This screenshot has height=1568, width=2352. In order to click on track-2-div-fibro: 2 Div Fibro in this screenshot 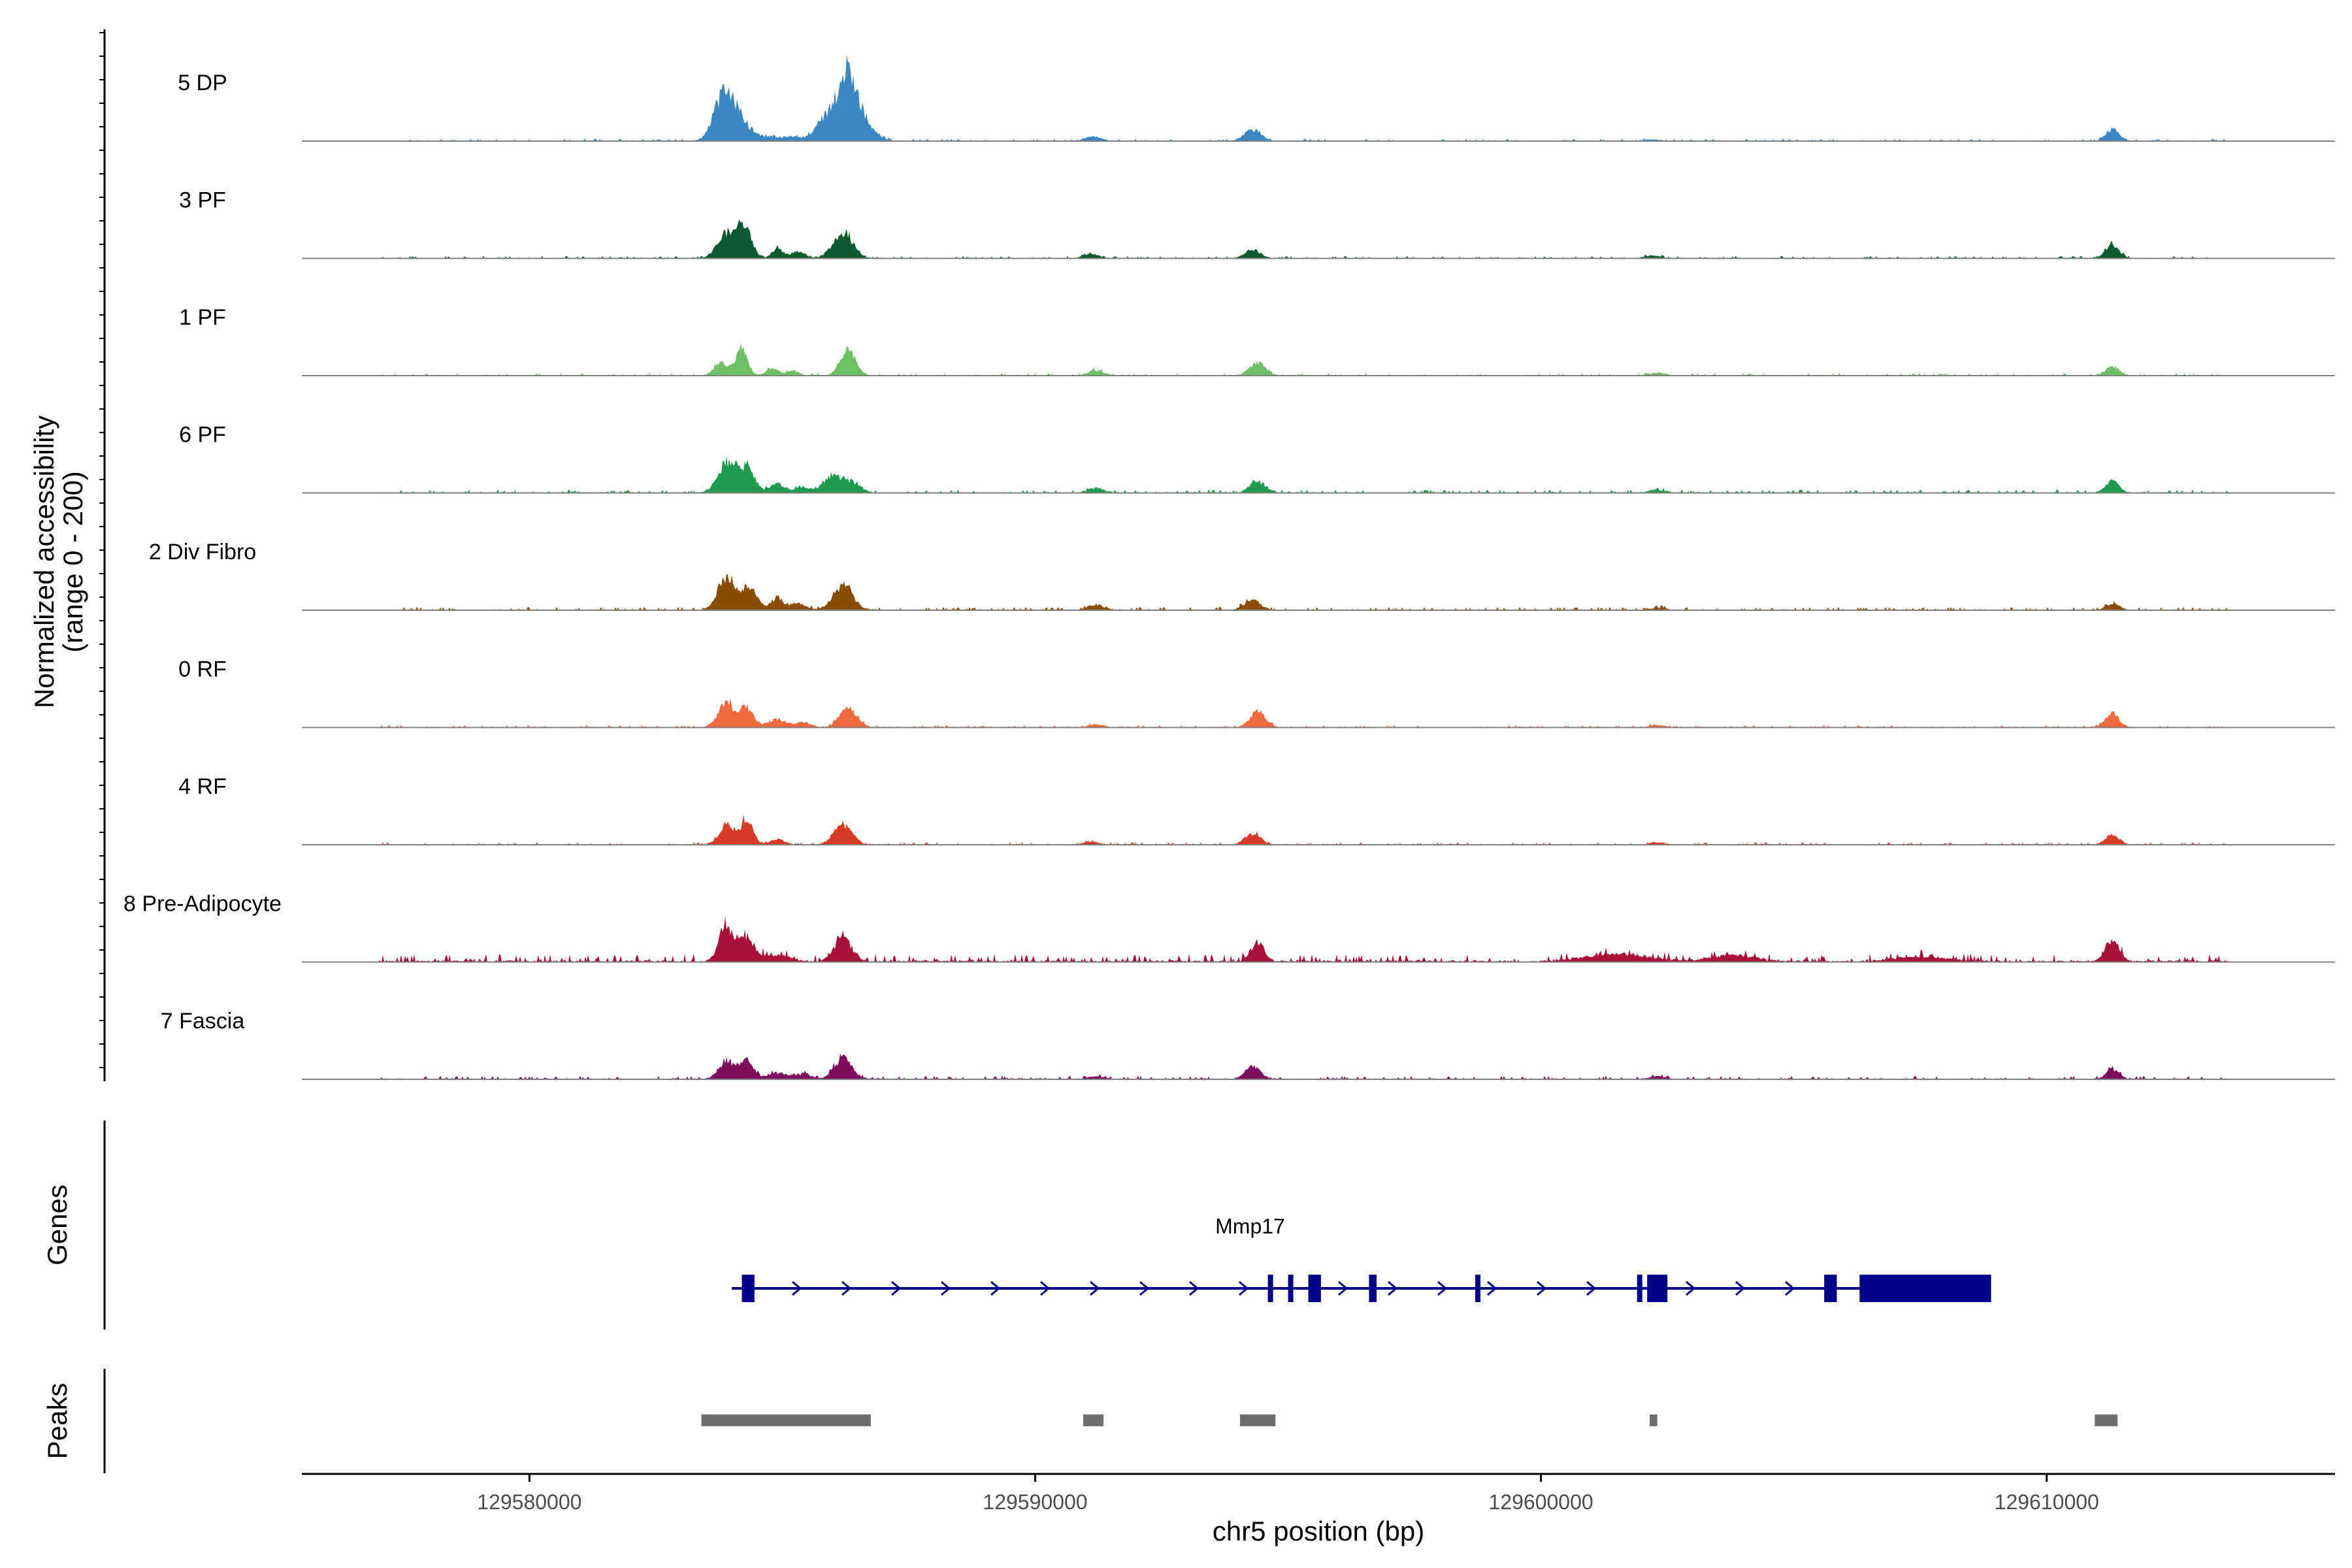, I will do `click(1242, 575)`.